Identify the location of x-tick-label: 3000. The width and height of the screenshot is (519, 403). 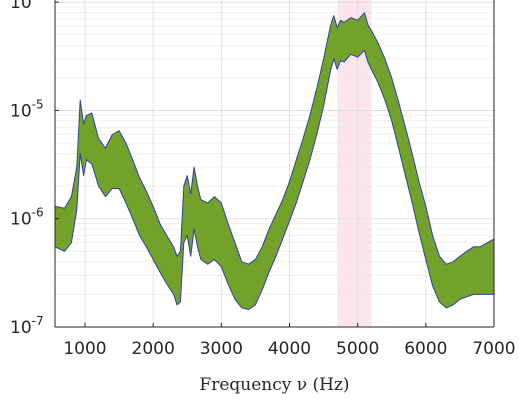
(221, 349).